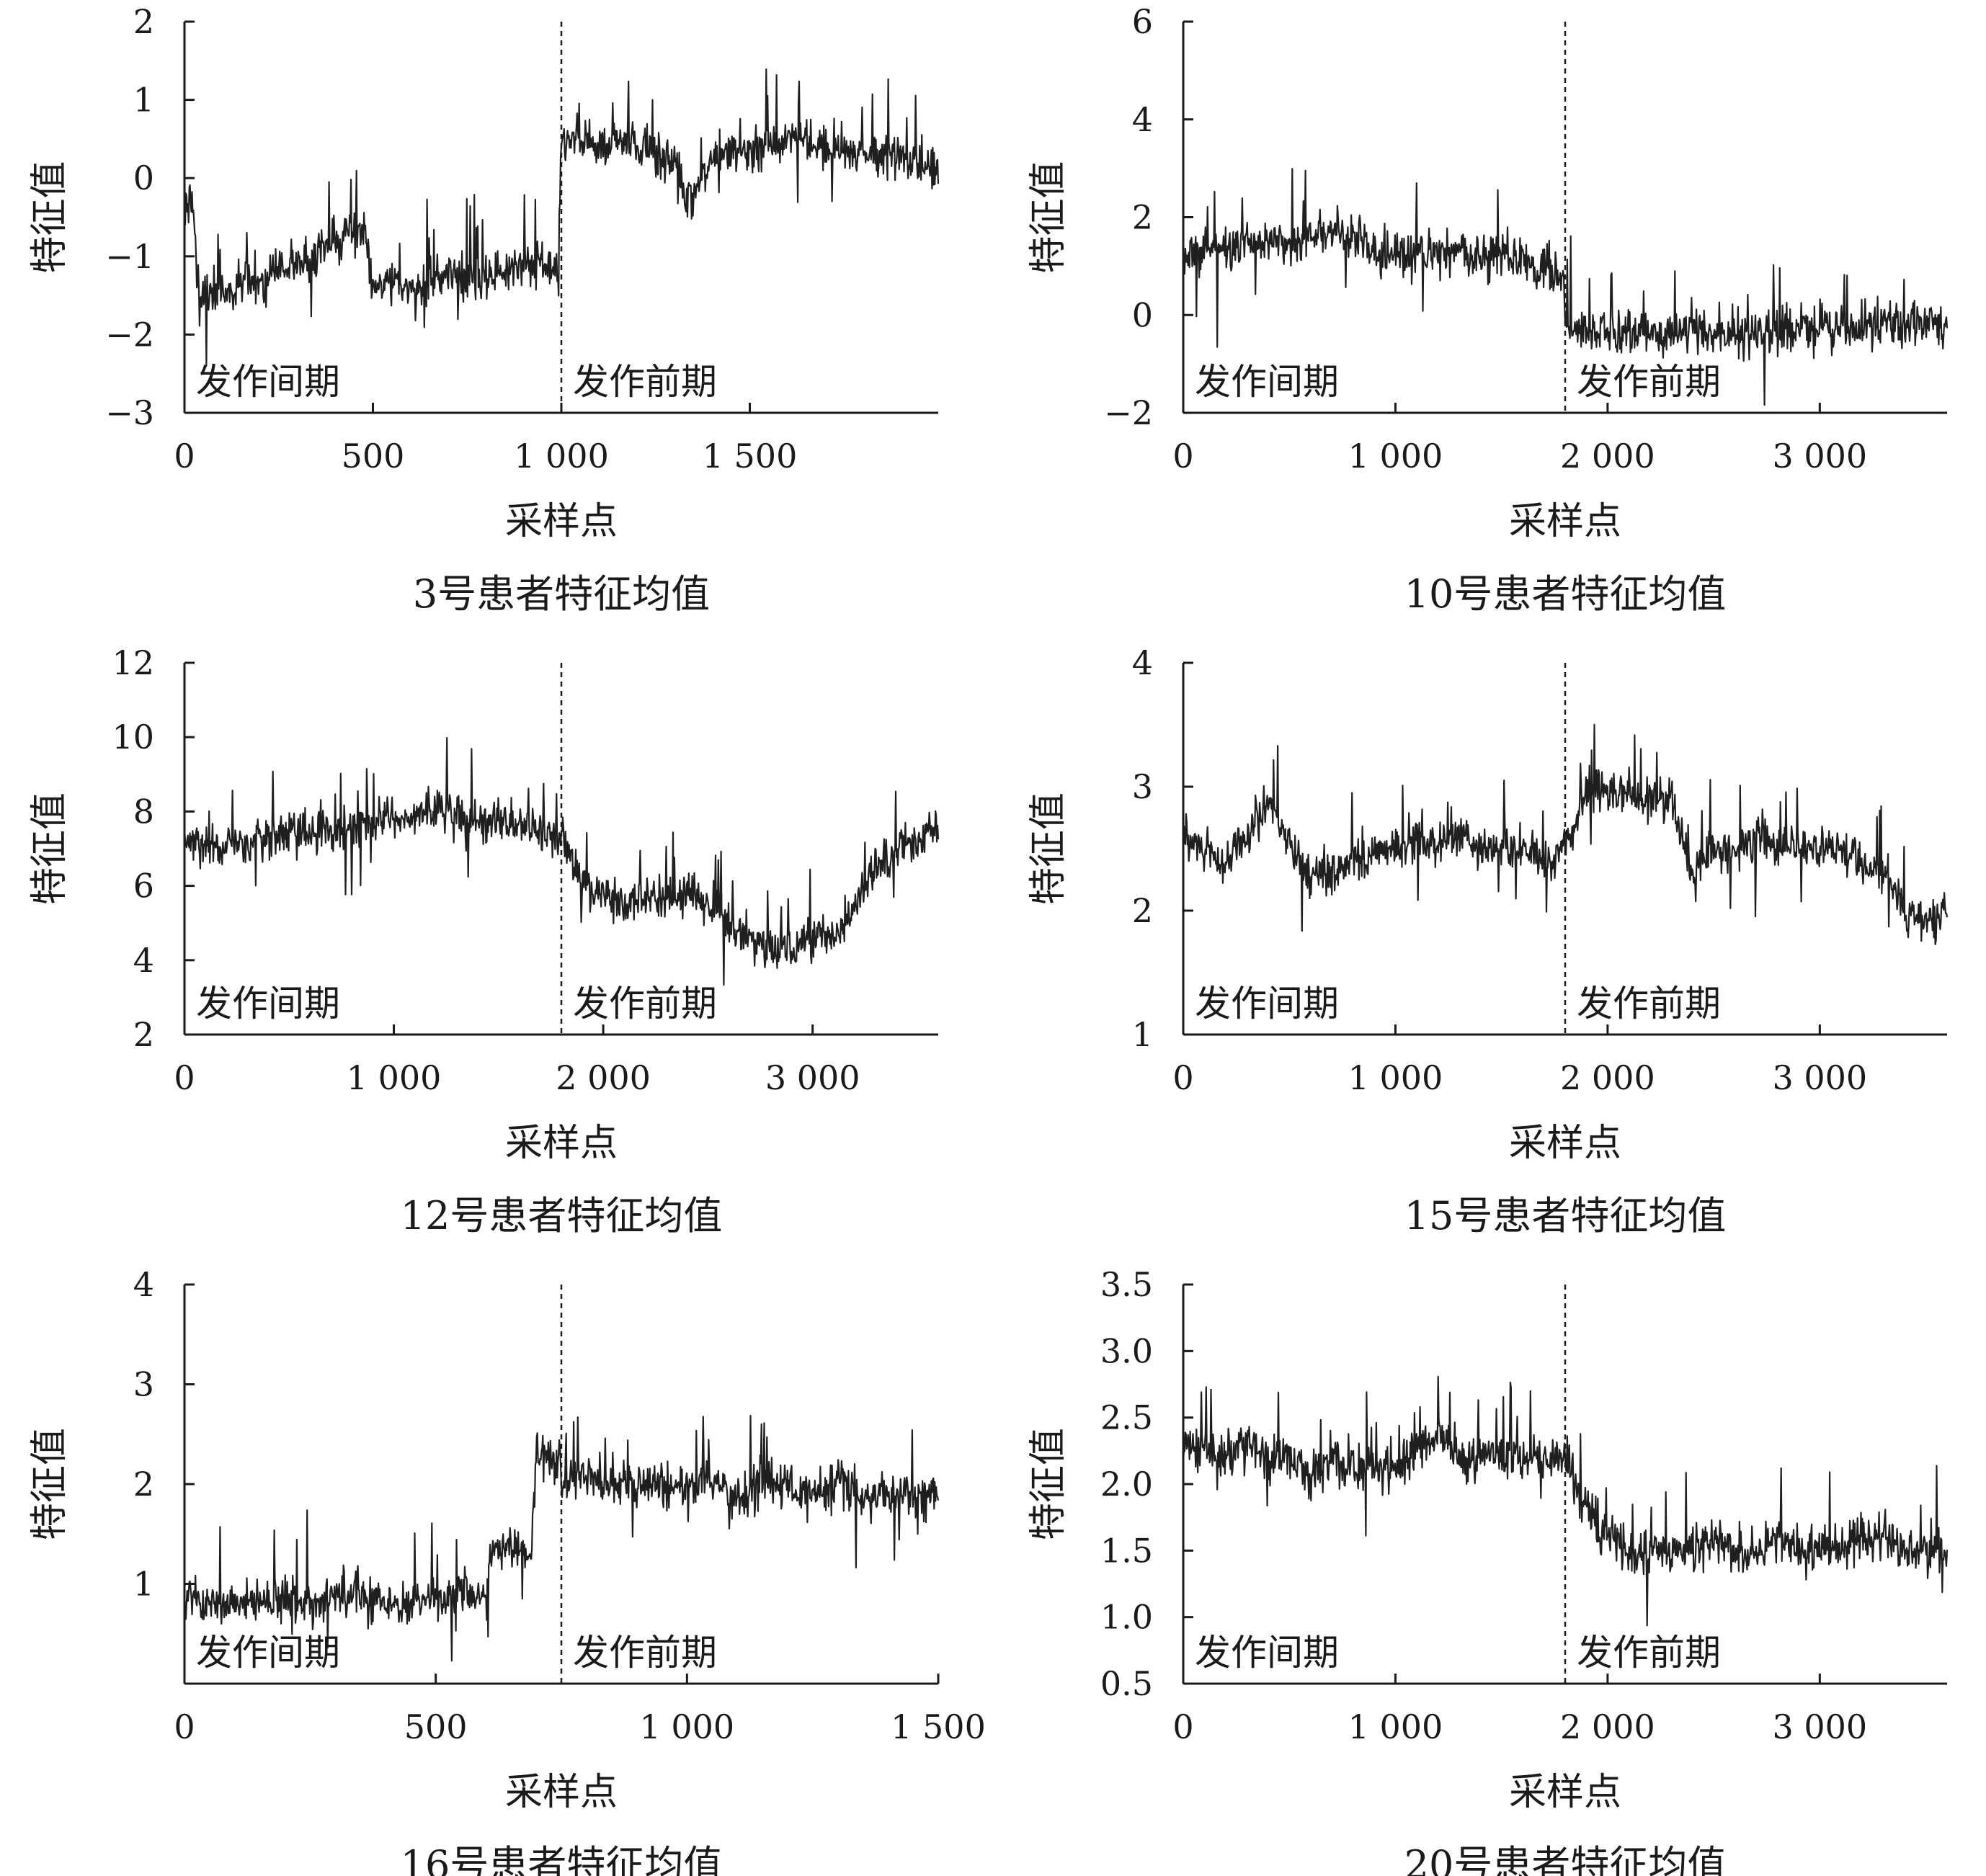 The height and width of the screenshot is (1876, 1986). Describe the element at coordinates (561, 594) in the screenshot. I see `panel-title: 3号患者特征均值` at that location.